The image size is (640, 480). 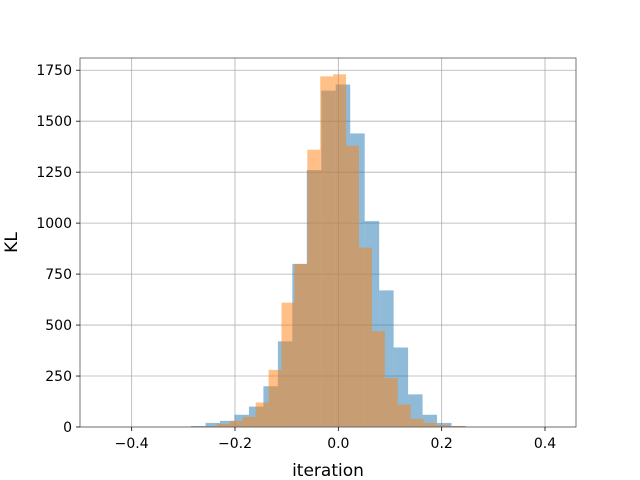 What do you see at coordinates (54, 224) in the screenshot?
I see `y-tick-label: 1000` at bounding box center [54, 224].